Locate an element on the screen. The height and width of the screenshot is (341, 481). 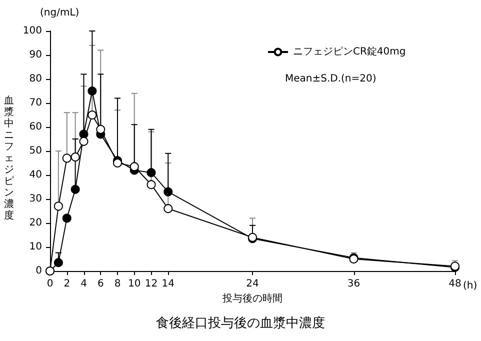
text: 食後経口投与後の血漿中濃度 is located at coordinates (240, 323).